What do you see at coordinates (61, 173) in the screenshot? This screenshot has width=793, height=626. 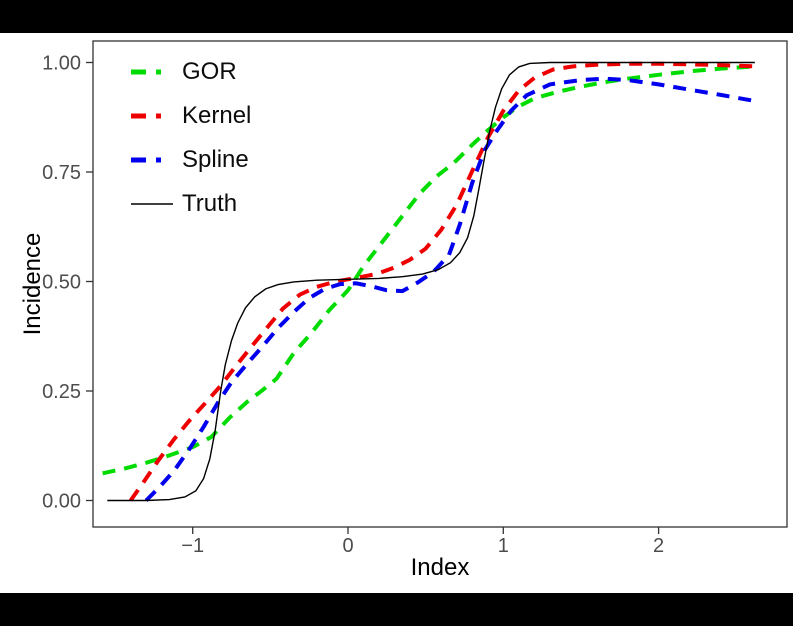 I see `y-tick-label: 0.75` at bounding box center [61, 173].